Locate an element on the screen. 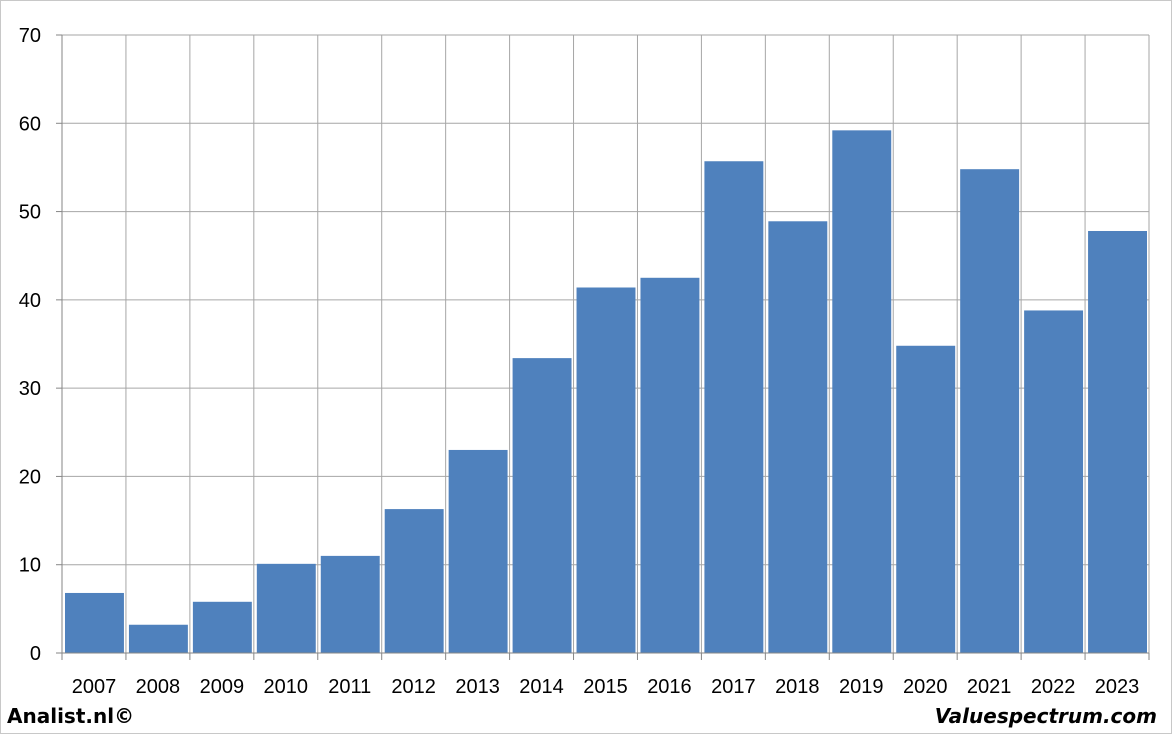 The height and width of the screenshot is (734, 1172). bar-2020 is located at coordinates (926, 499).